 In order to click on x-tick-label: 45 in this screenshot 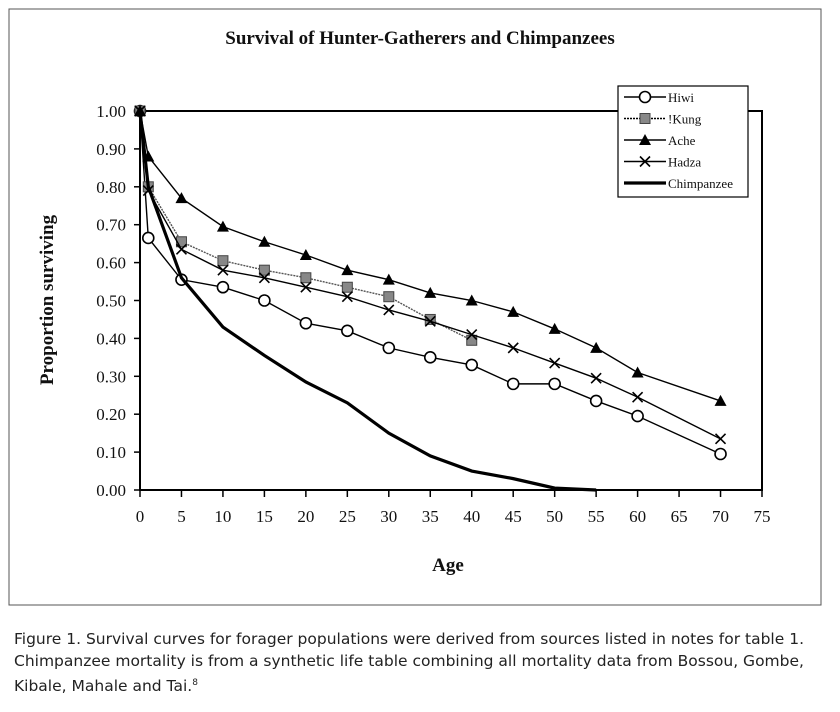, I will do `click(513, 516)`.